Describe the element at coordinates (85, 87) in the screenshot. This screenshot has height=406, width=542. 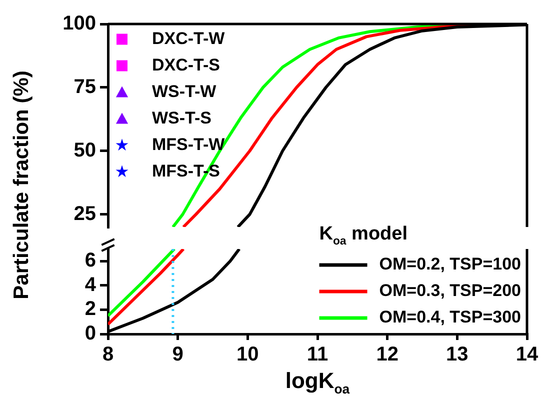
I see `y-tick-label: 75` at that location.